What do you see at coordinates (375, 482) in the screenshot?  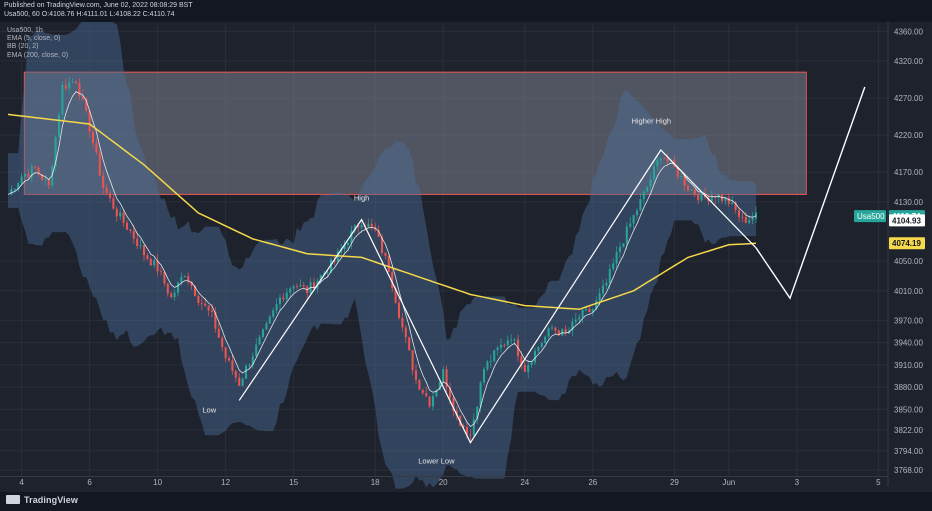 I see `x-tick-label: 18` at bounding box center [375, 482].